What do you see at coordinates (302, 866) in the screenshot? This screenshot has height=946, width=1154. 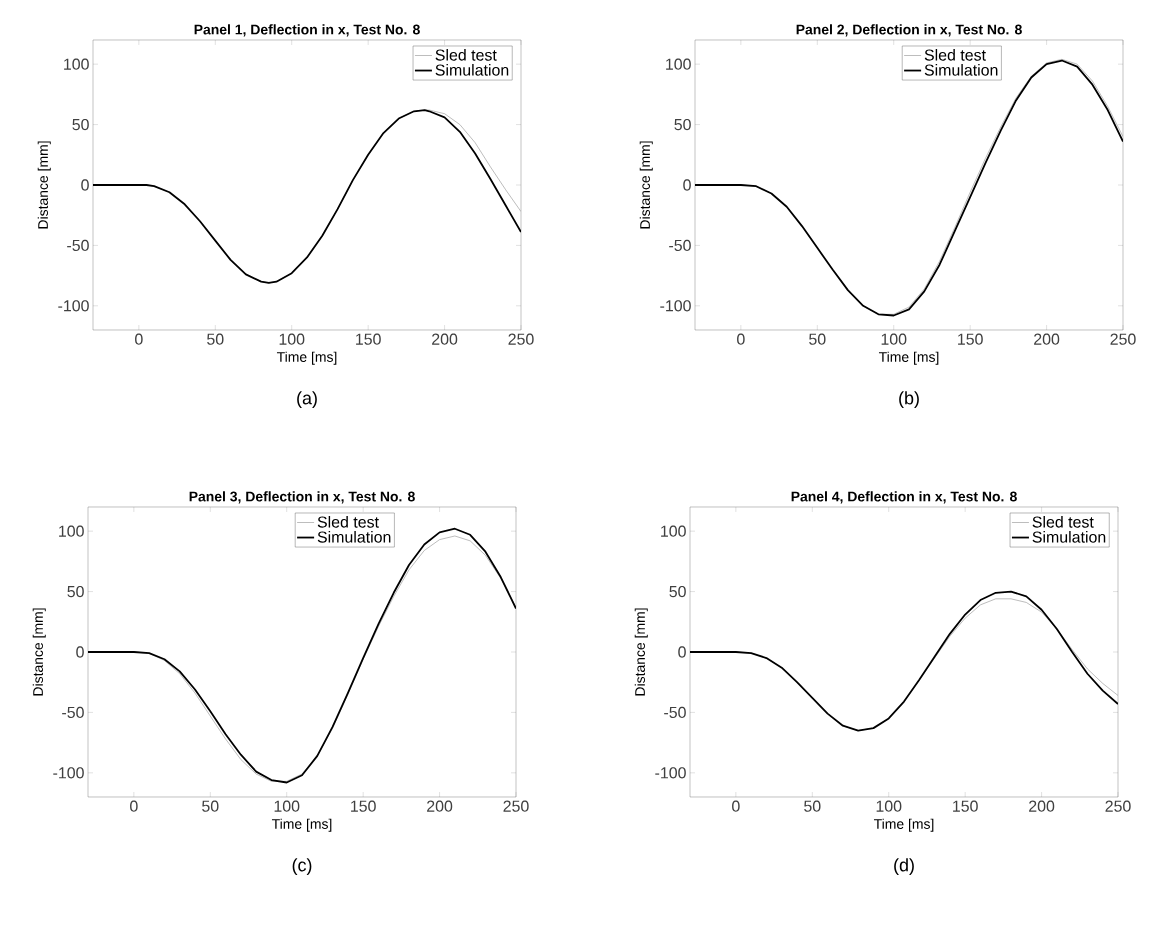 I see `text: (c)` at bounding box center [302, 866].